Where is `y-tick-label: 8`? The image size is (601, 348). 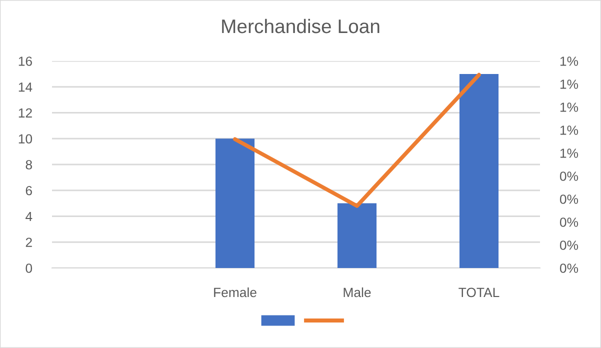 y-tick-label: 8 is located at coordinates (29, 165).